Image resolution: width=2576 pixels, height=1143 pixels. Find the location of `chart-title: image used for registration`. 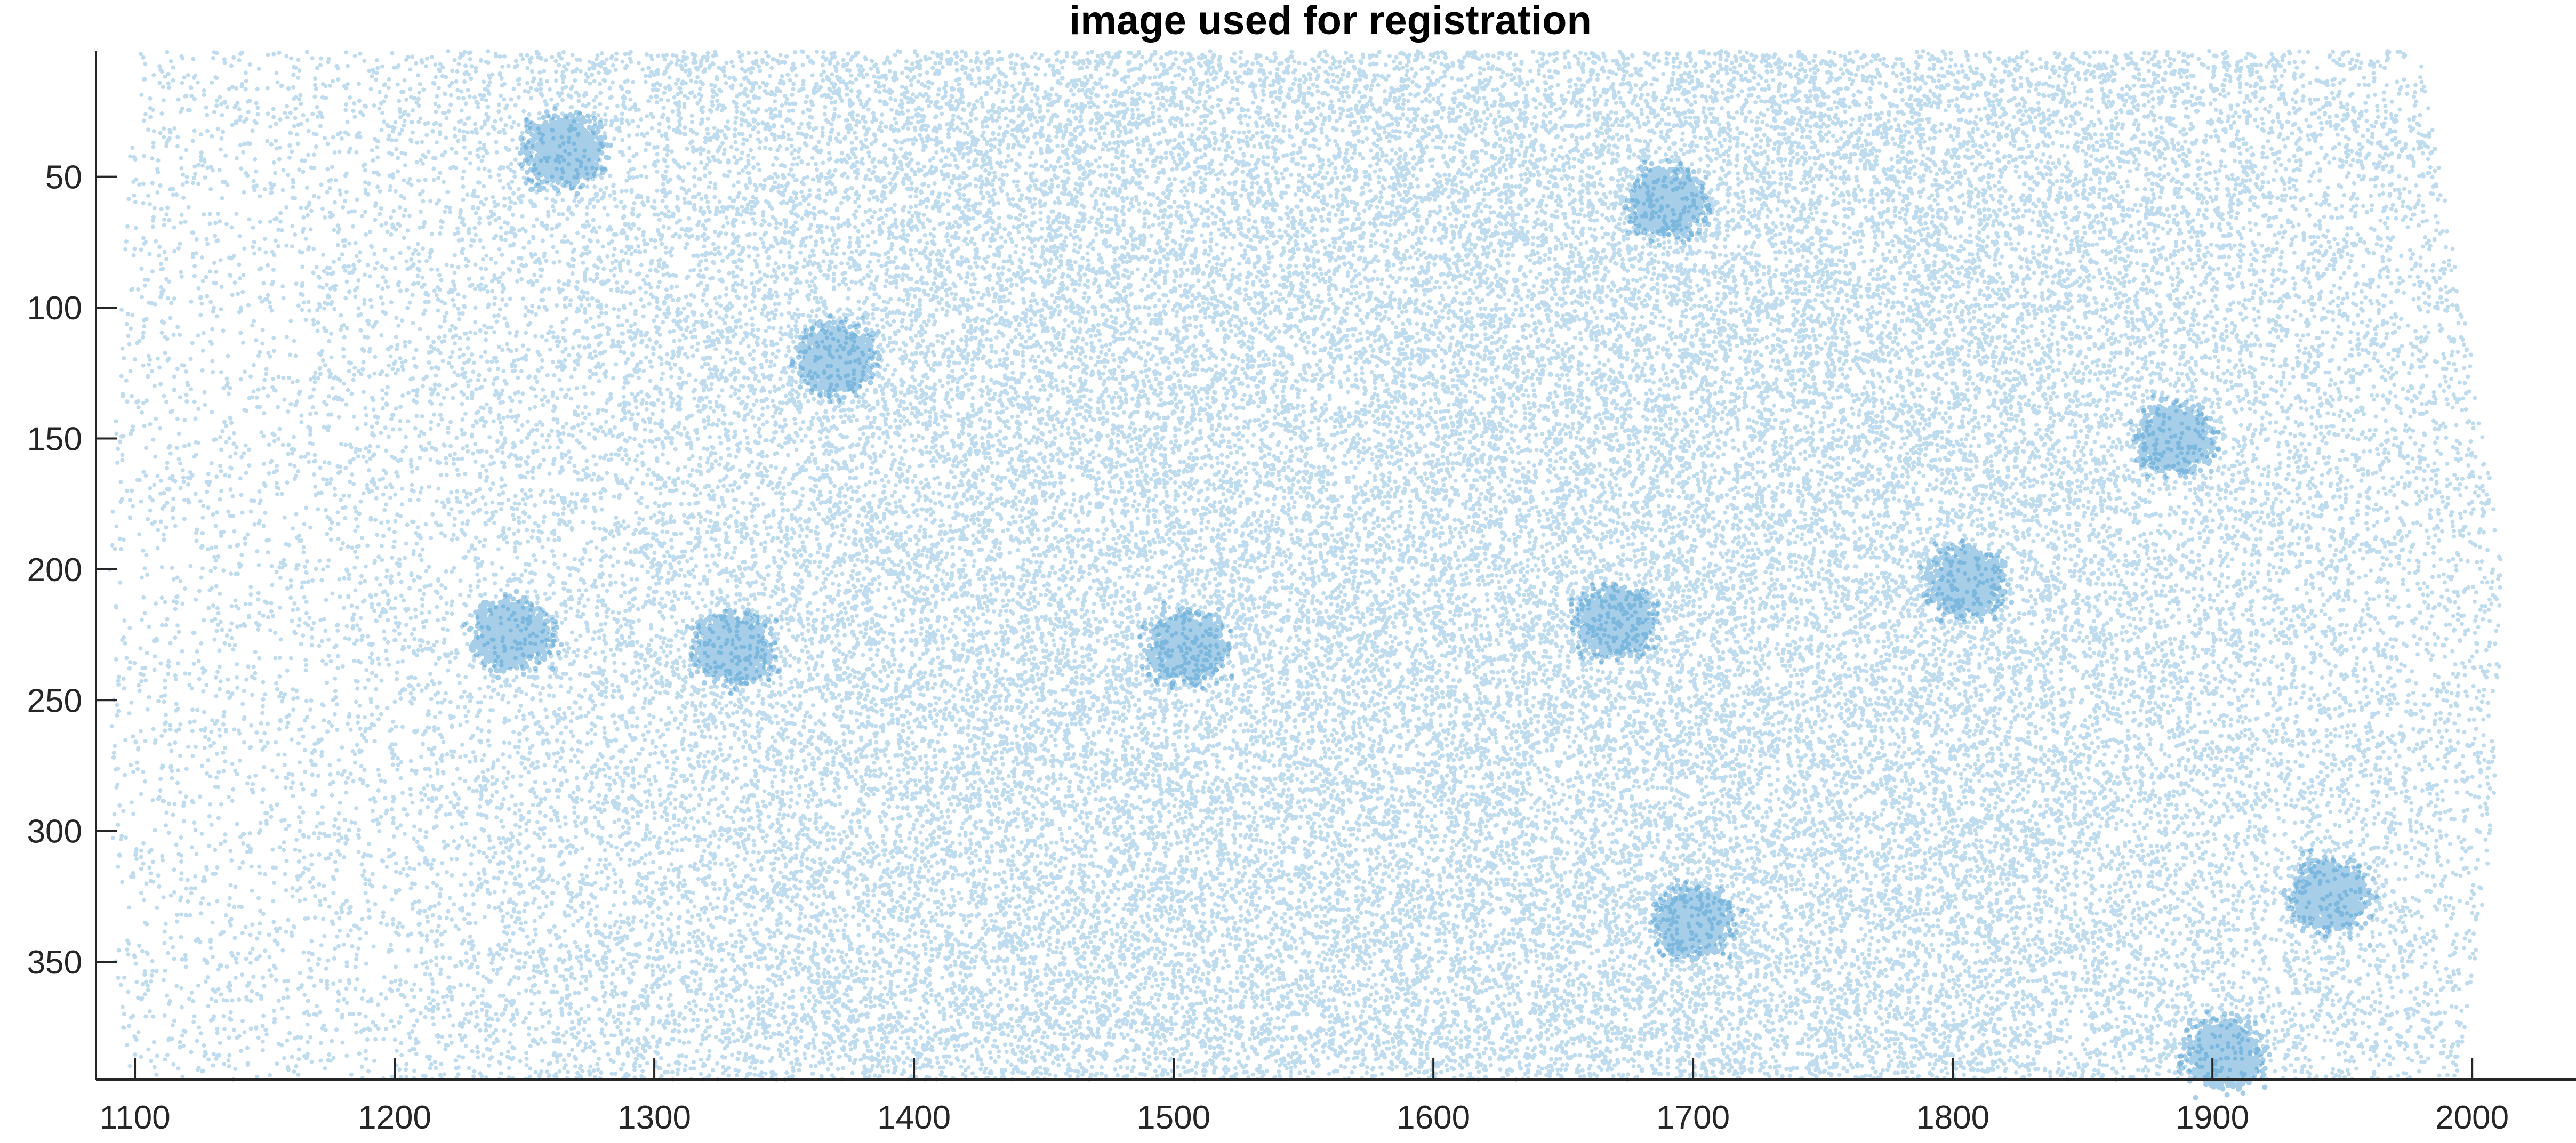

chart-title: image used for registration is located at coordinates (1331, 22).